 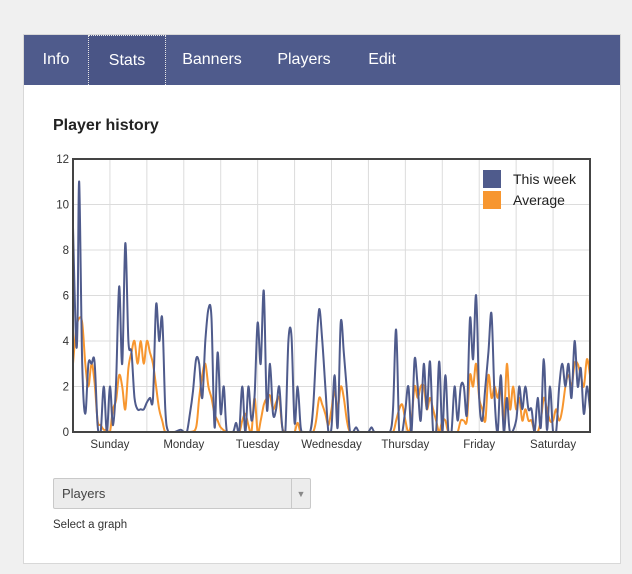 I want to click on graph-select-value: Players, so click(x=84, y=493).